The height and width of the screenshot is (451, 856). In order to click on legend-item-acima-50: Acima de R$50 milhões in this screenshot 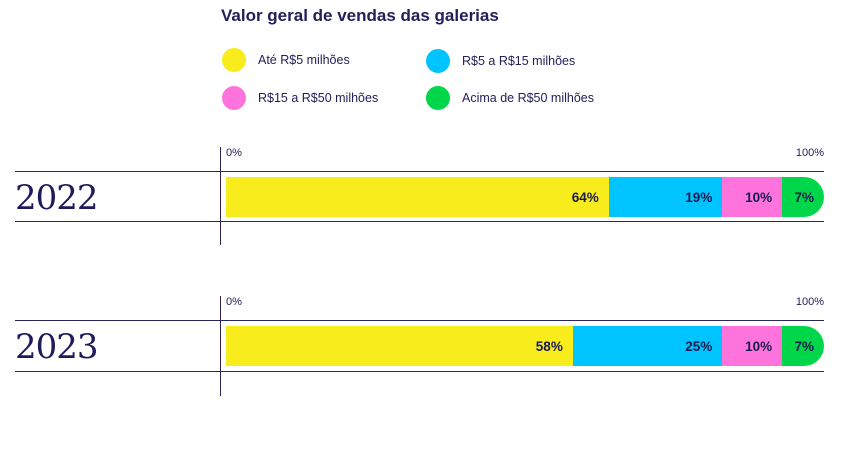, I will do `click(510, 98)`.